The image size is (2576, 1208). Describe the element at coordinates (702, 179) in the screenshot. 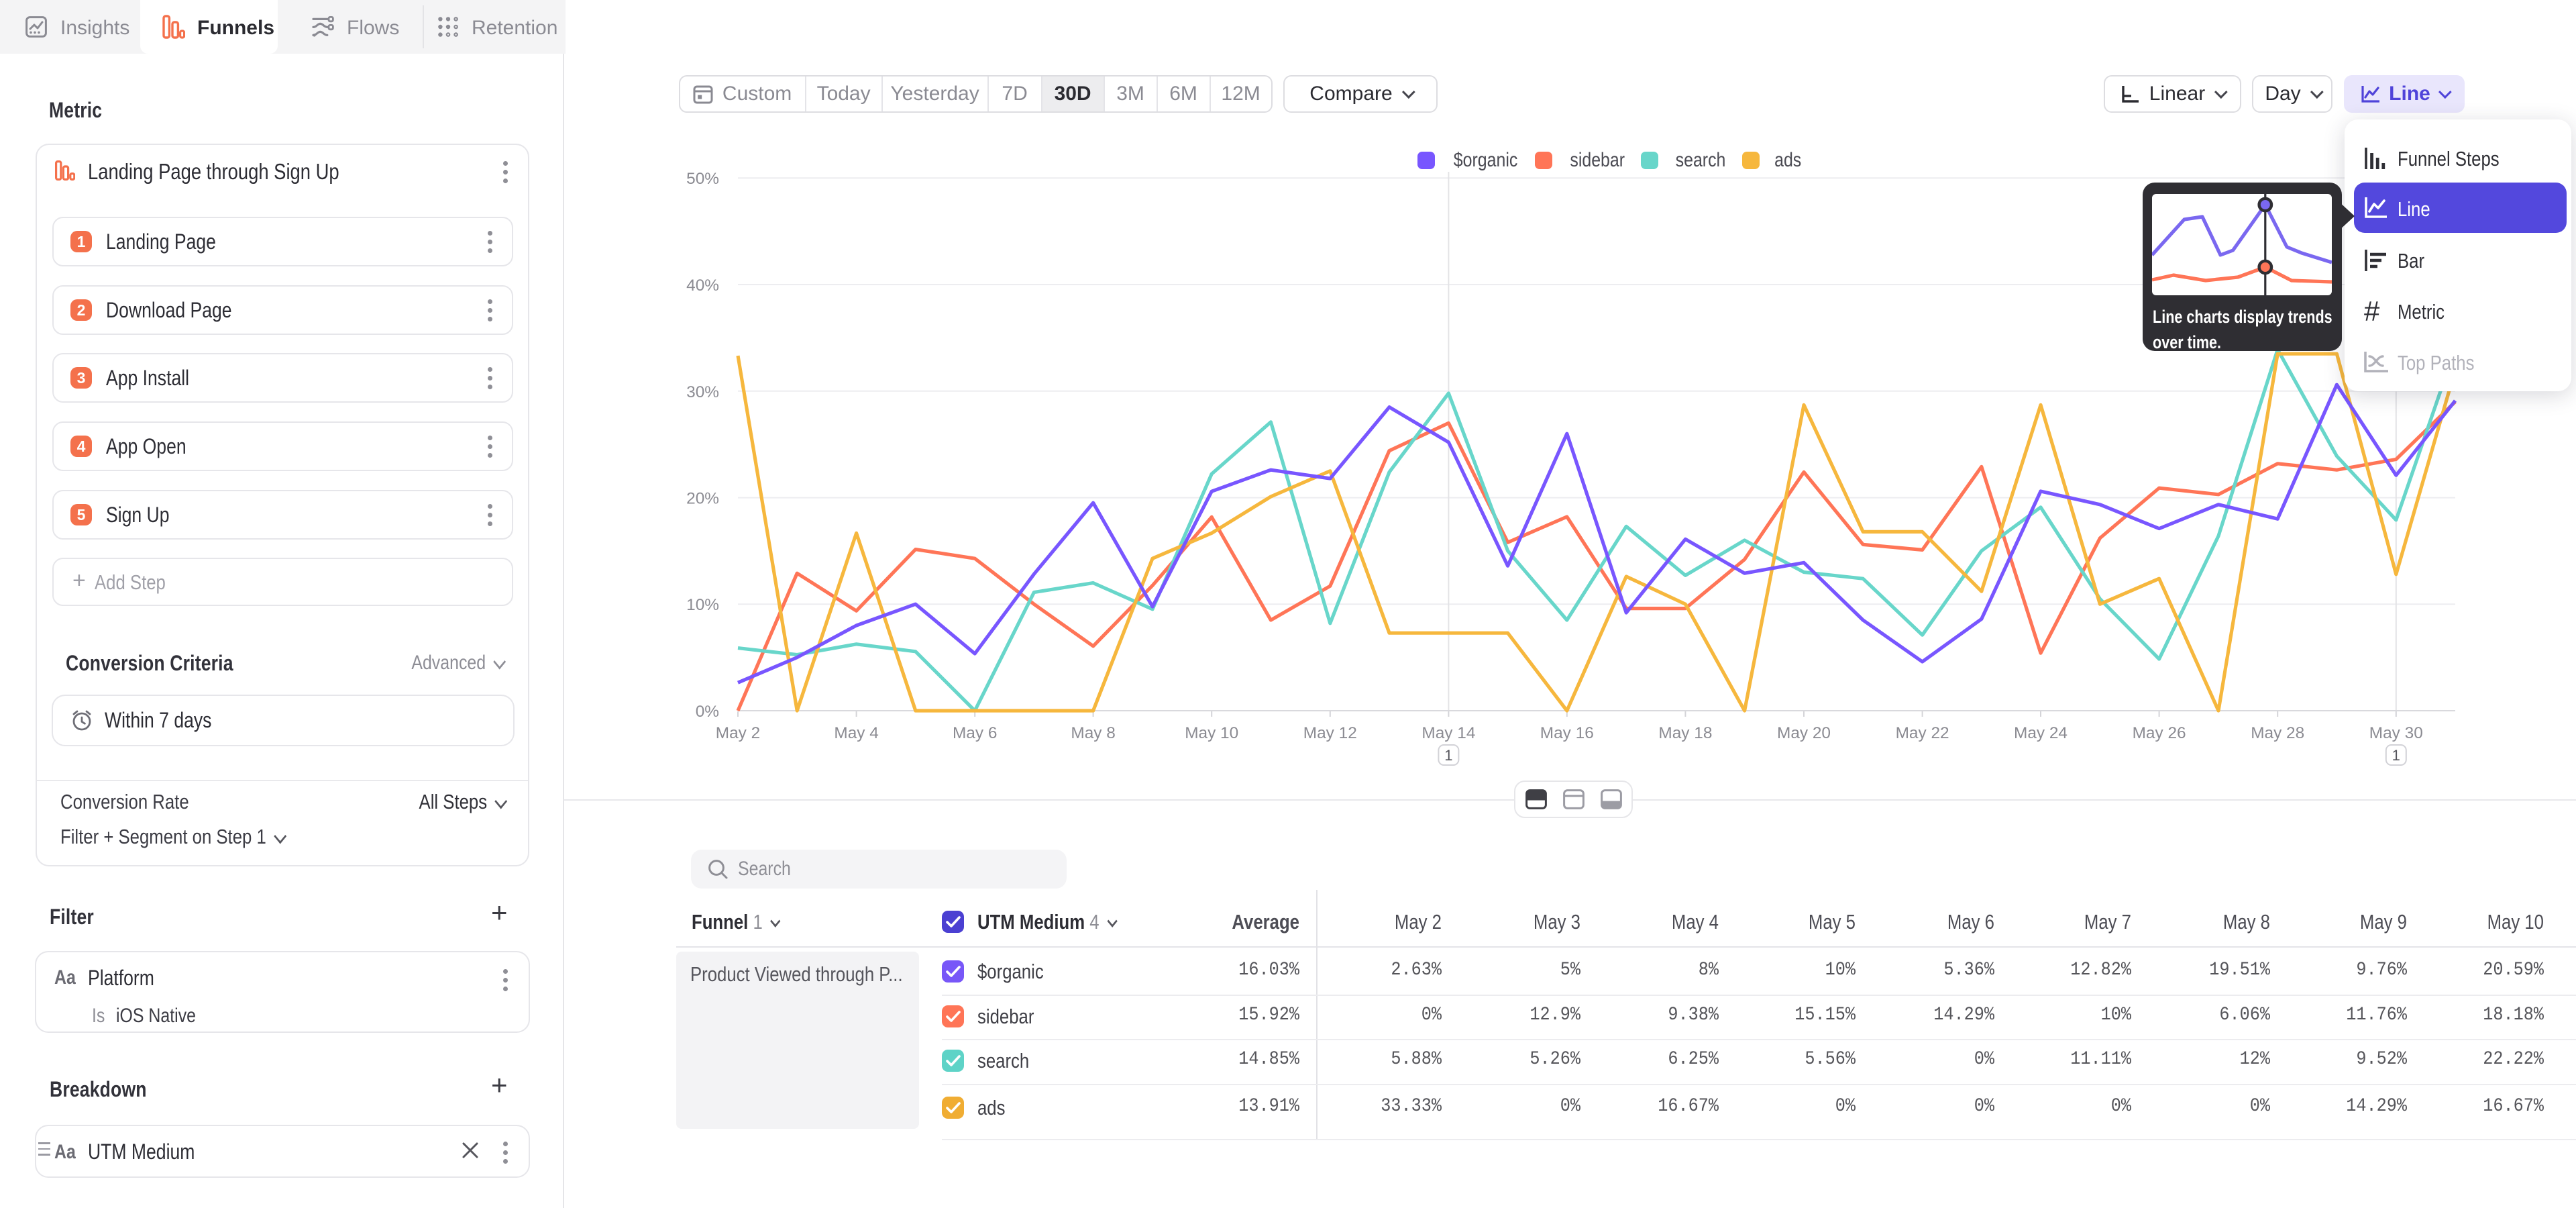

I see `svg-text: 50%` at that location.